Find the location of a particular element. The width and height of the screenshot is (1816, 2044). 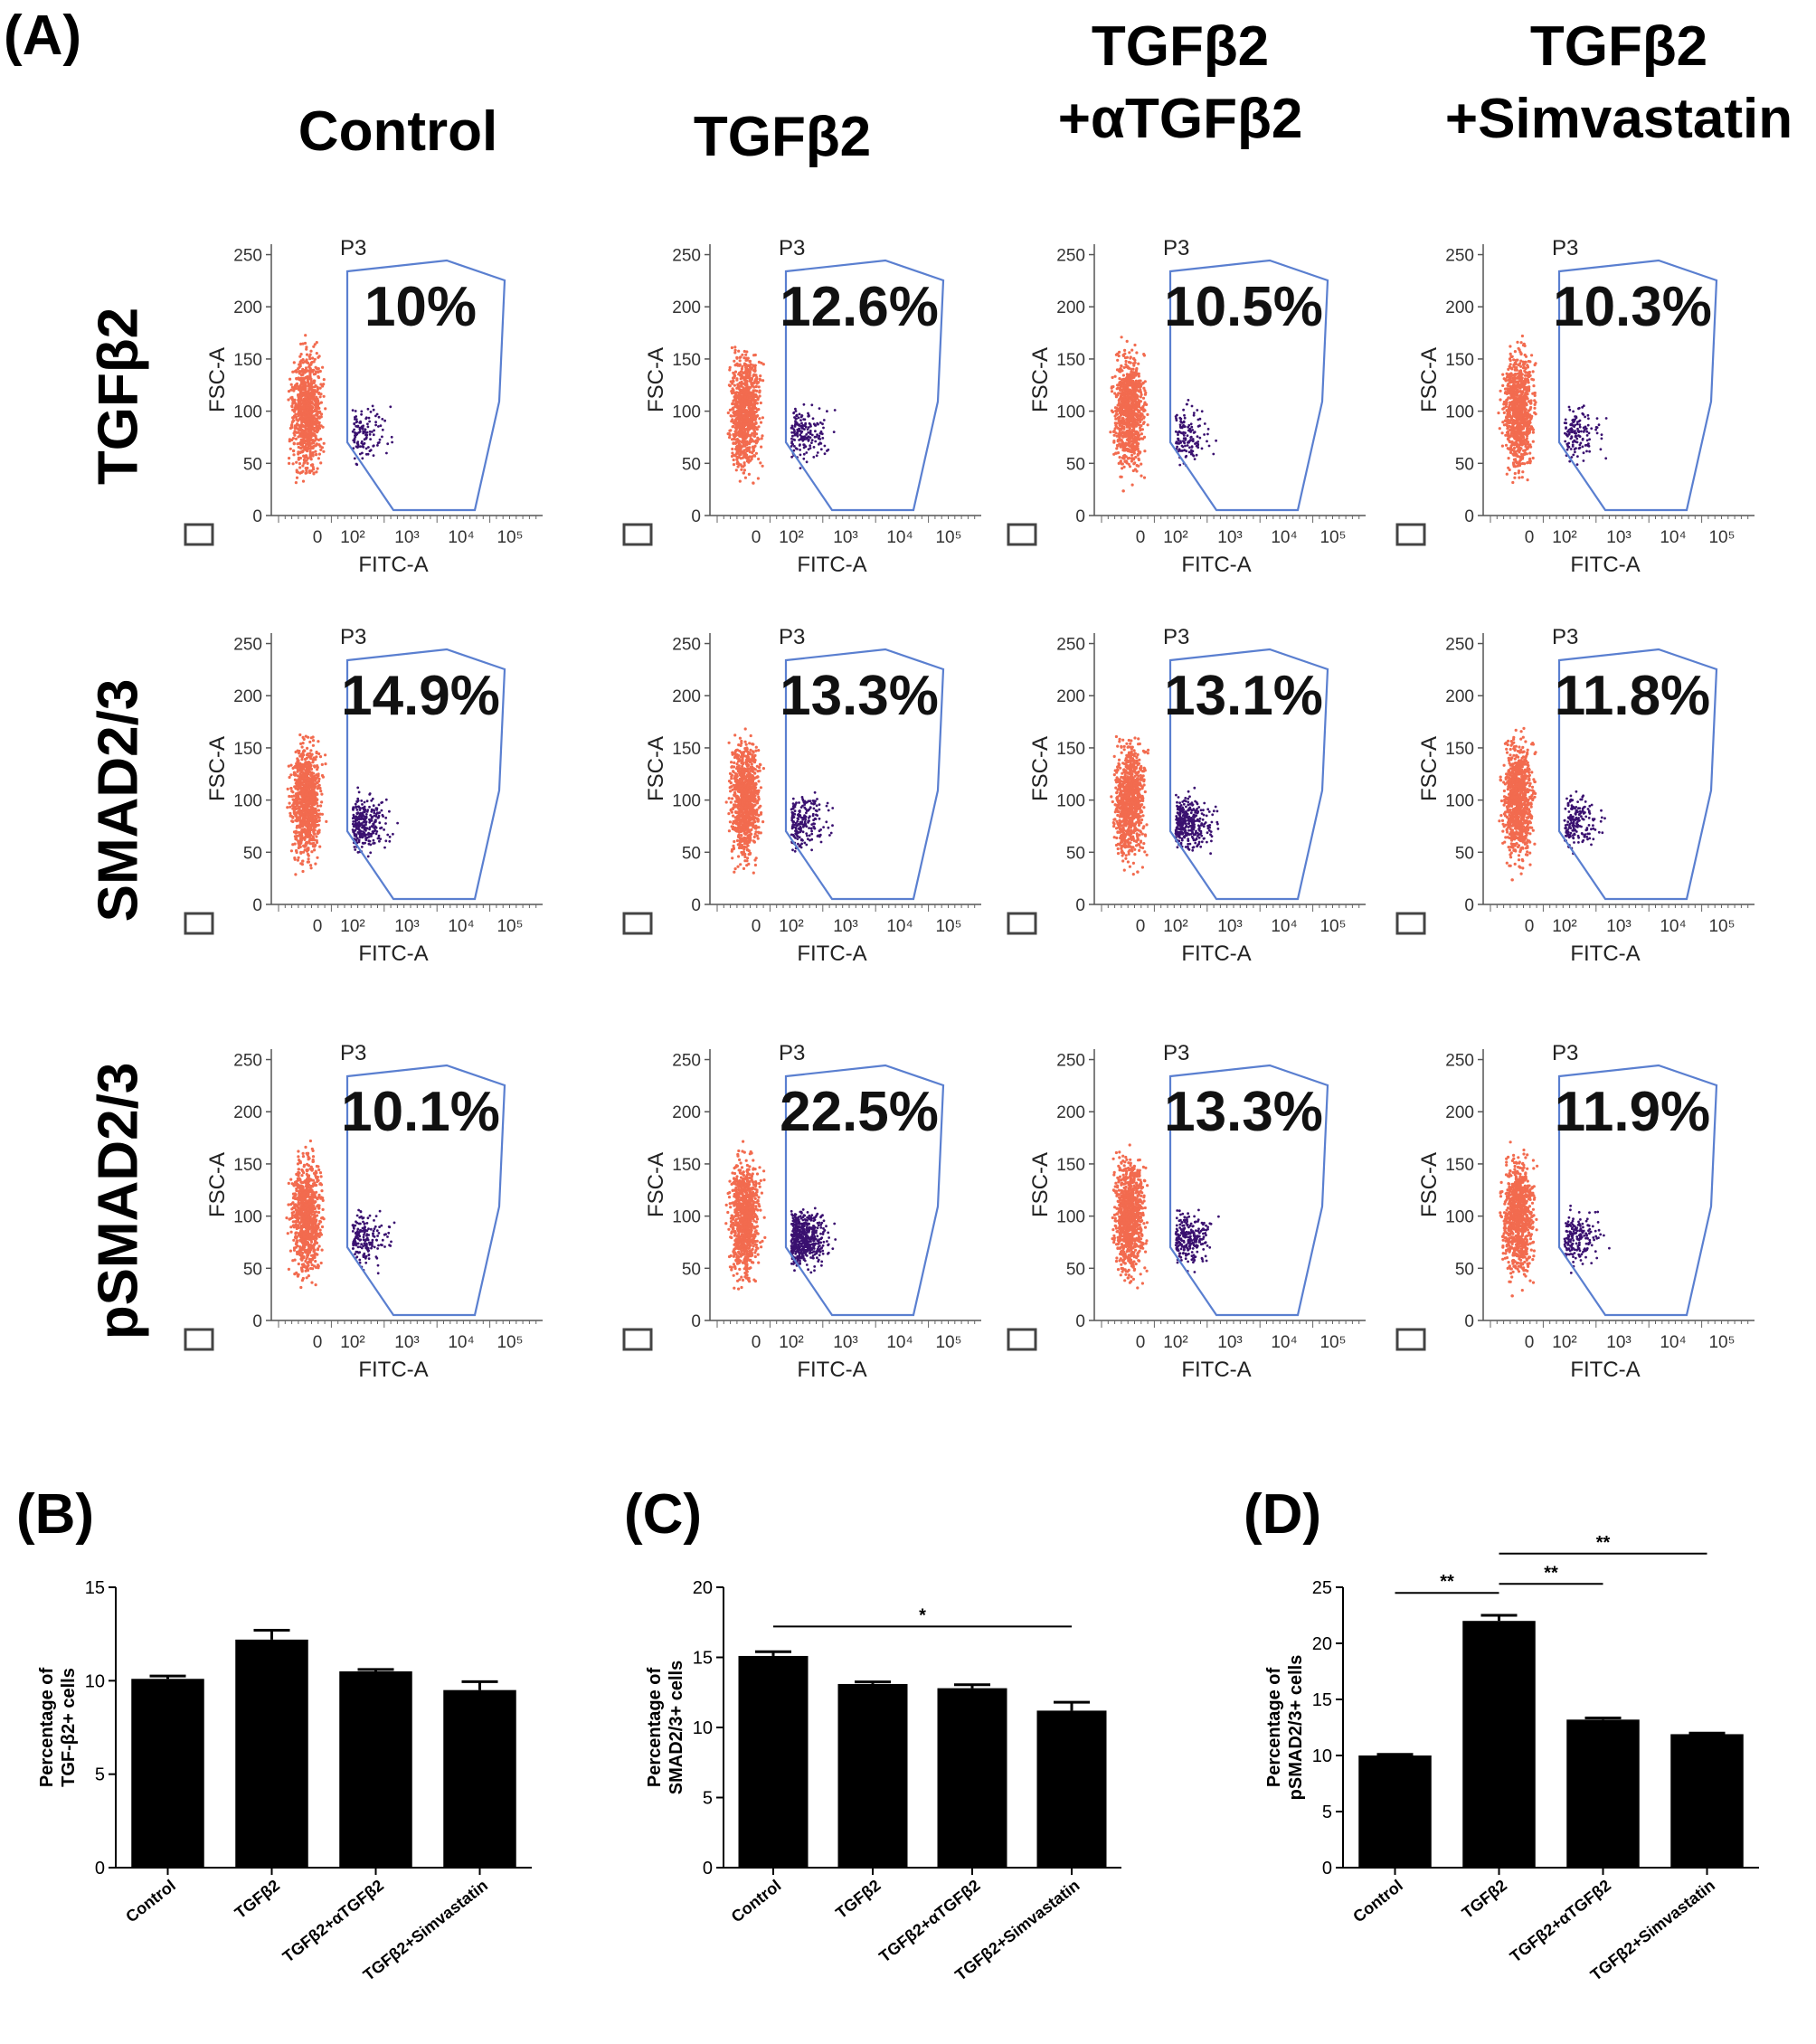

x-tick-label: 10⁴ is located at coordinates (1284, 538).